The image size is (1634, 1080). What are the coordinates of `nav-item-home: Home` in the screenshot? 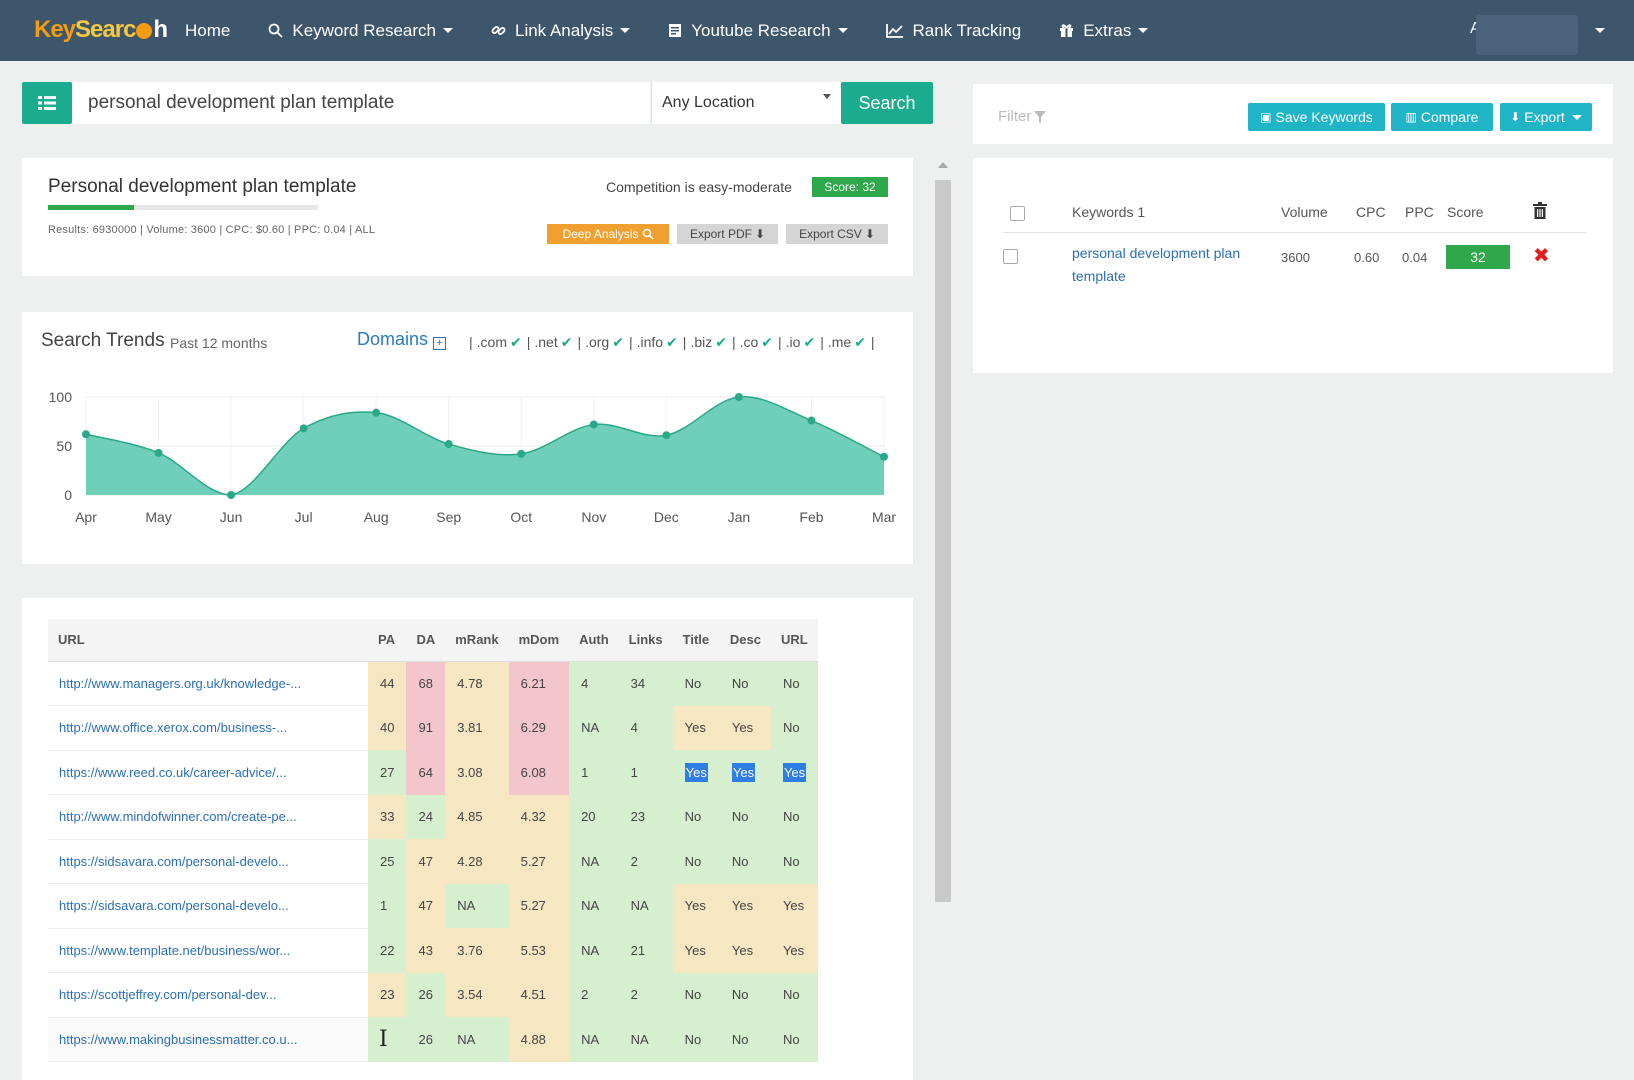 It's located at (207, 30).